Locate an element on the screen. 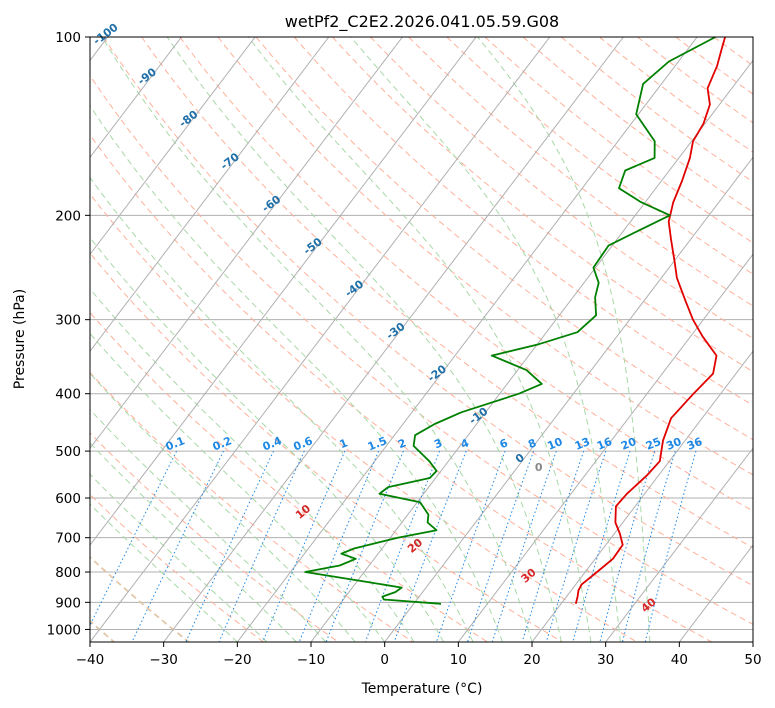 This screenshot has width=775, height=708. mixing-ratio-label: 10 is located at coordinates (554, 444).